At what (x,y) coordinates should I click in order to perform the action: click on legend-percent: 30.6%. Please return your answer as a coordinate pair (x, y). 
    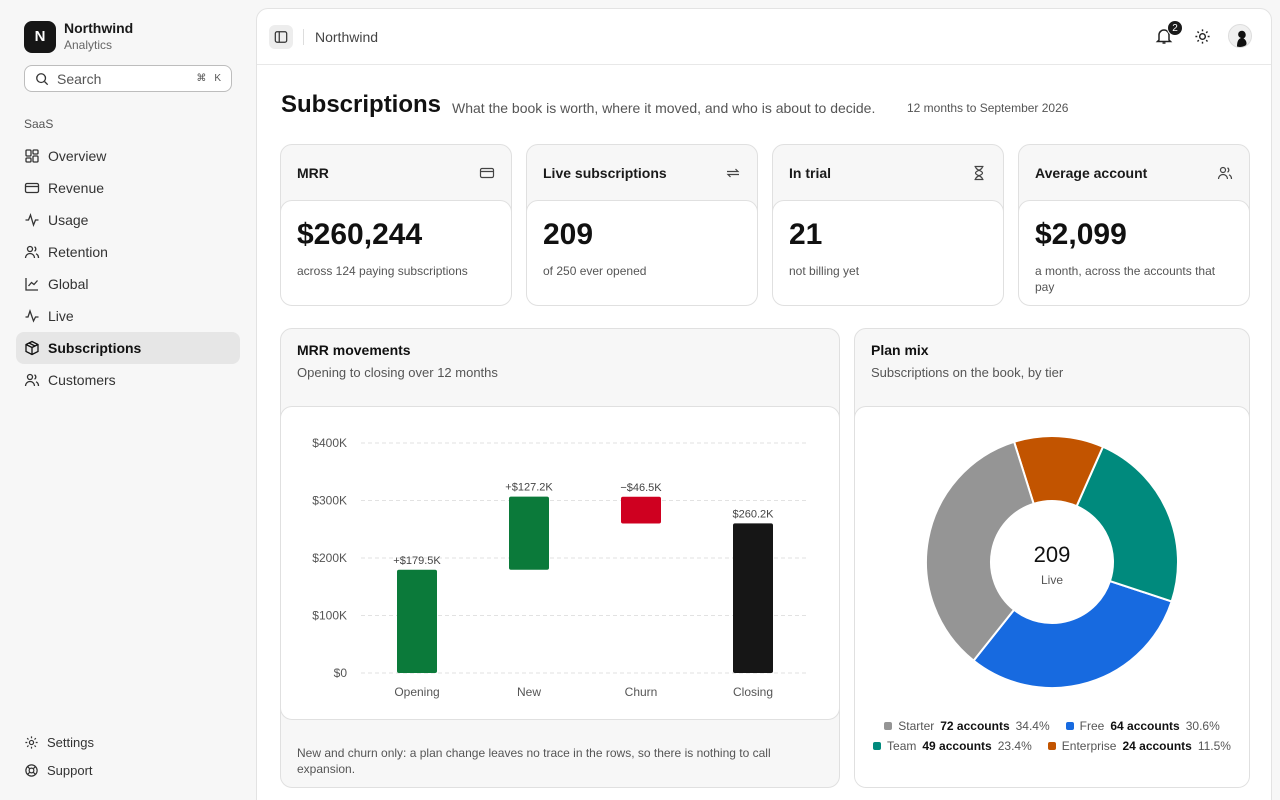
    Looking at the image, I should click on (1202, 726).